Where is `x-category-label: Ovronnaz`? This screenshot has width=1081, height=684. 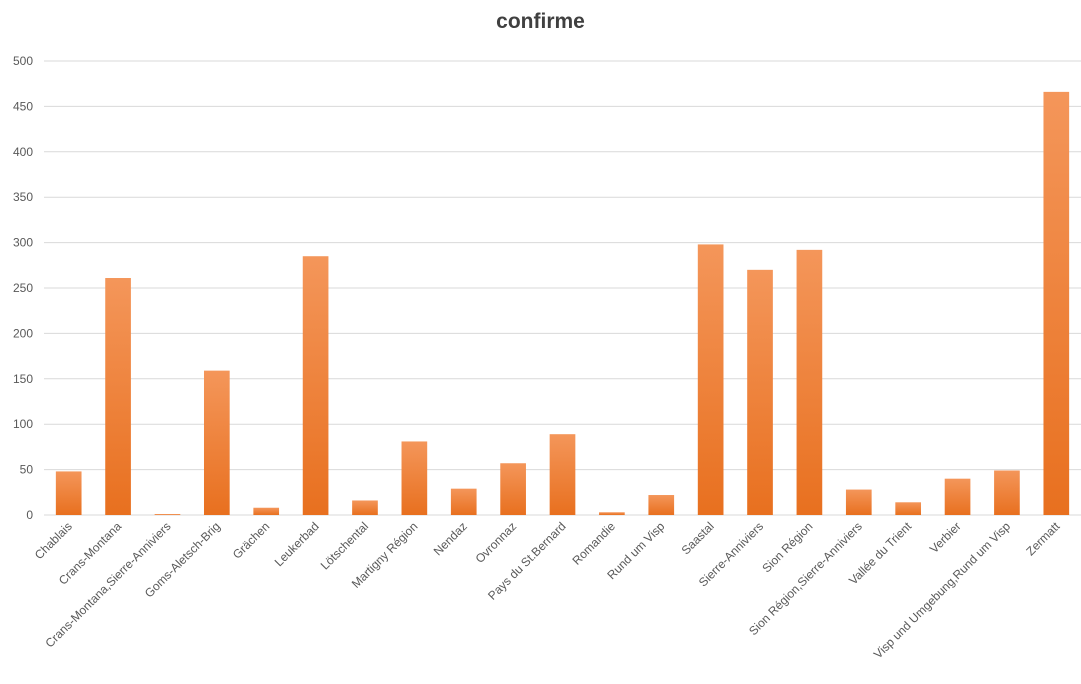 x-category-label: Ovronnaz is located at coordinates (496, 542).